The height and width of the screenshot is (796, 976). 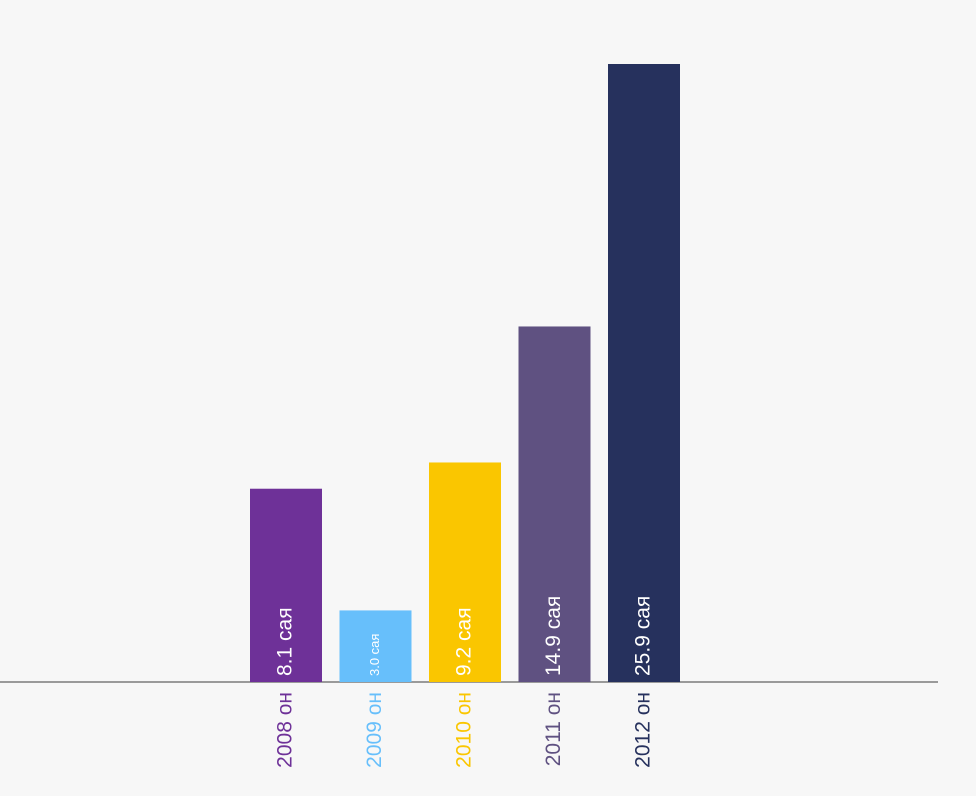 I want to click on value-label: 9.2 сая, so click(x=464, y=641).